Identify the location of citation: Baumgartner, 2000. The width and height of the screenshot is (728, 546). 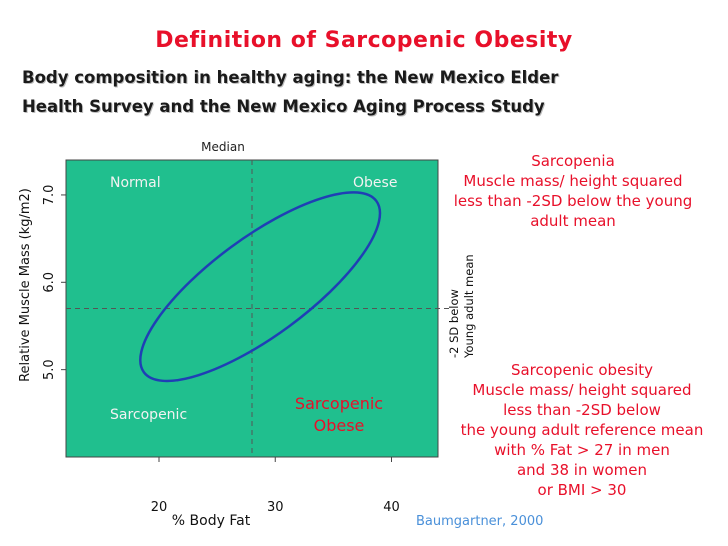
(480, 521).